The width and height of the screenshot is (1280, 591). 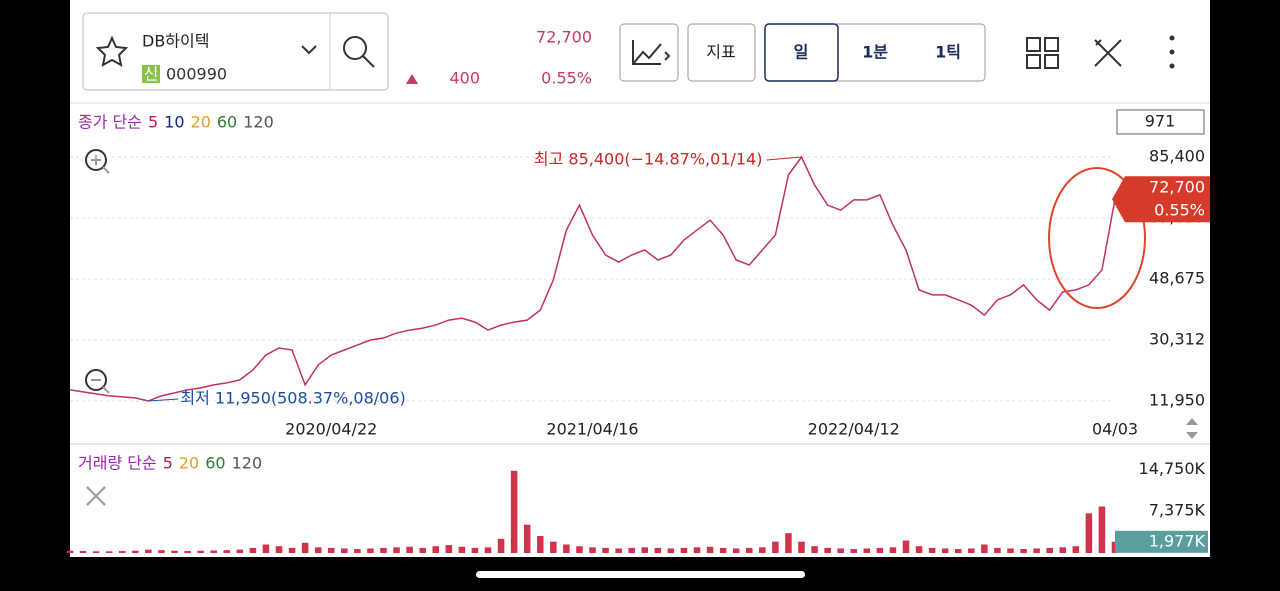 What do you see at coordinates (1177, 339) in the screenshot?
I see `y-tick-label: 30,312` at bounding box center [1177, 339].